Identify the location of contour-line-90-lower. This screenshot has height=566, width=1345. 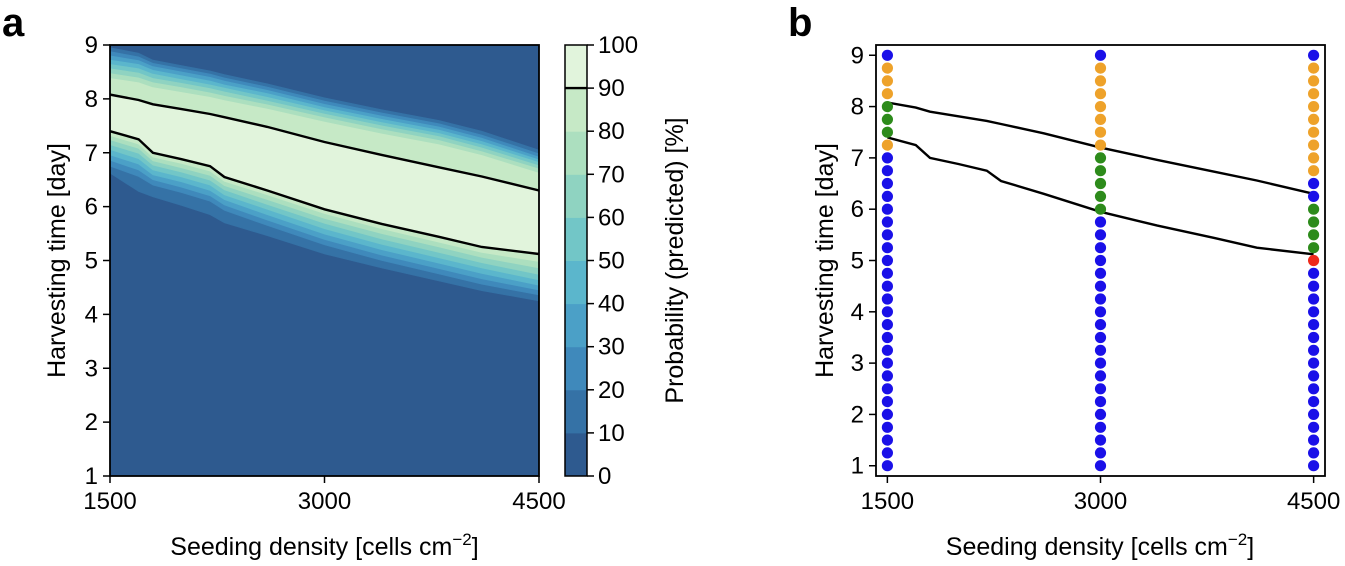
(1100, 196).